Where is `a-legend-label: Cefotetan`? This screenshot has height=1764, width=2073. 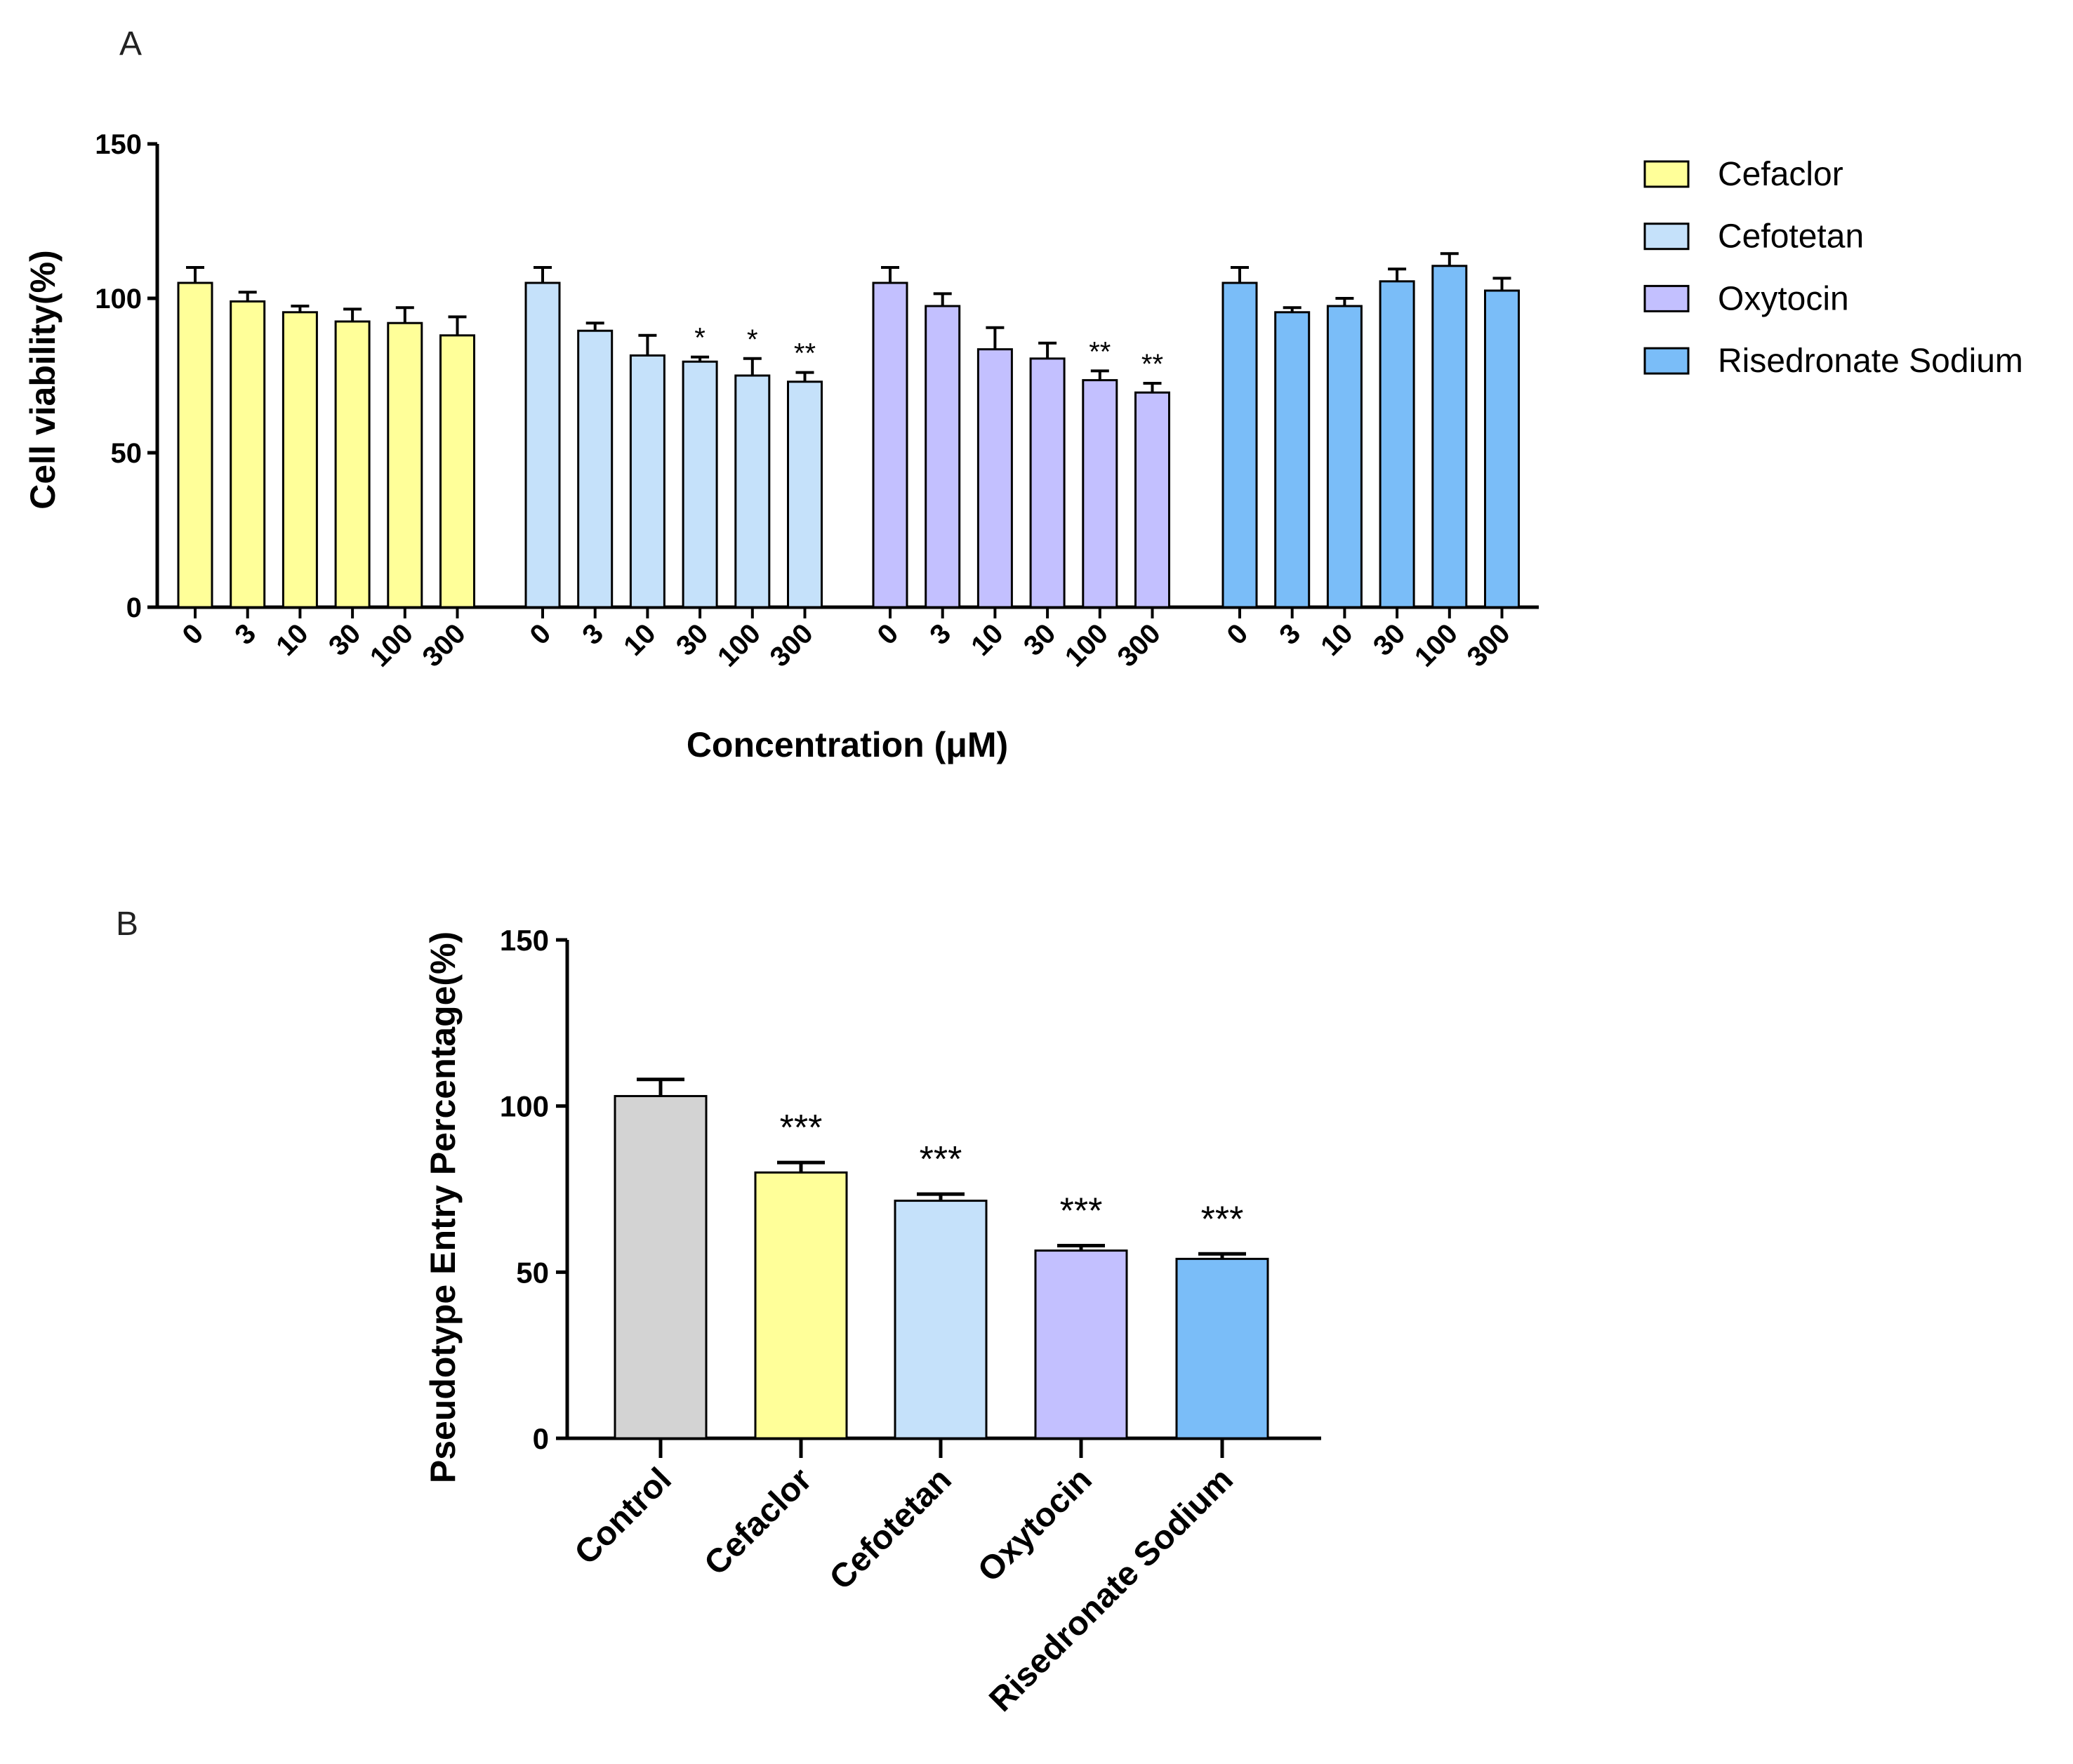
a-legend-label: Cefotetan is located at coordinates (1791, 237).